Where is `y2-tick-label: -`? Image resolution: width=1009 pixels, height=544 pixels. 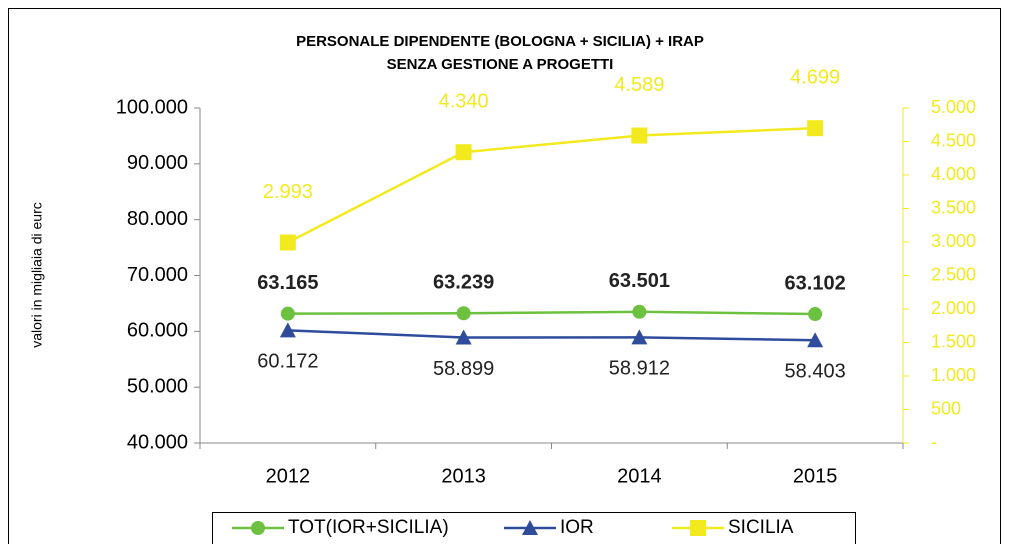
y2-tick-label: - is located at coordinates (934, 442).